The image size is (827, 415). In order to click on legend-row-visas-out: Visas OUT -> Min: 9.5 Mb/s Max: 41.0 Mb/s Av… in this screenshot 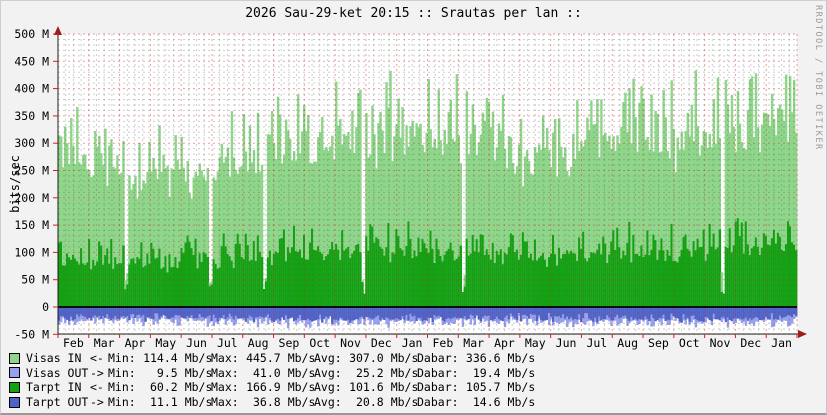, I will do `click(414, 373)`.